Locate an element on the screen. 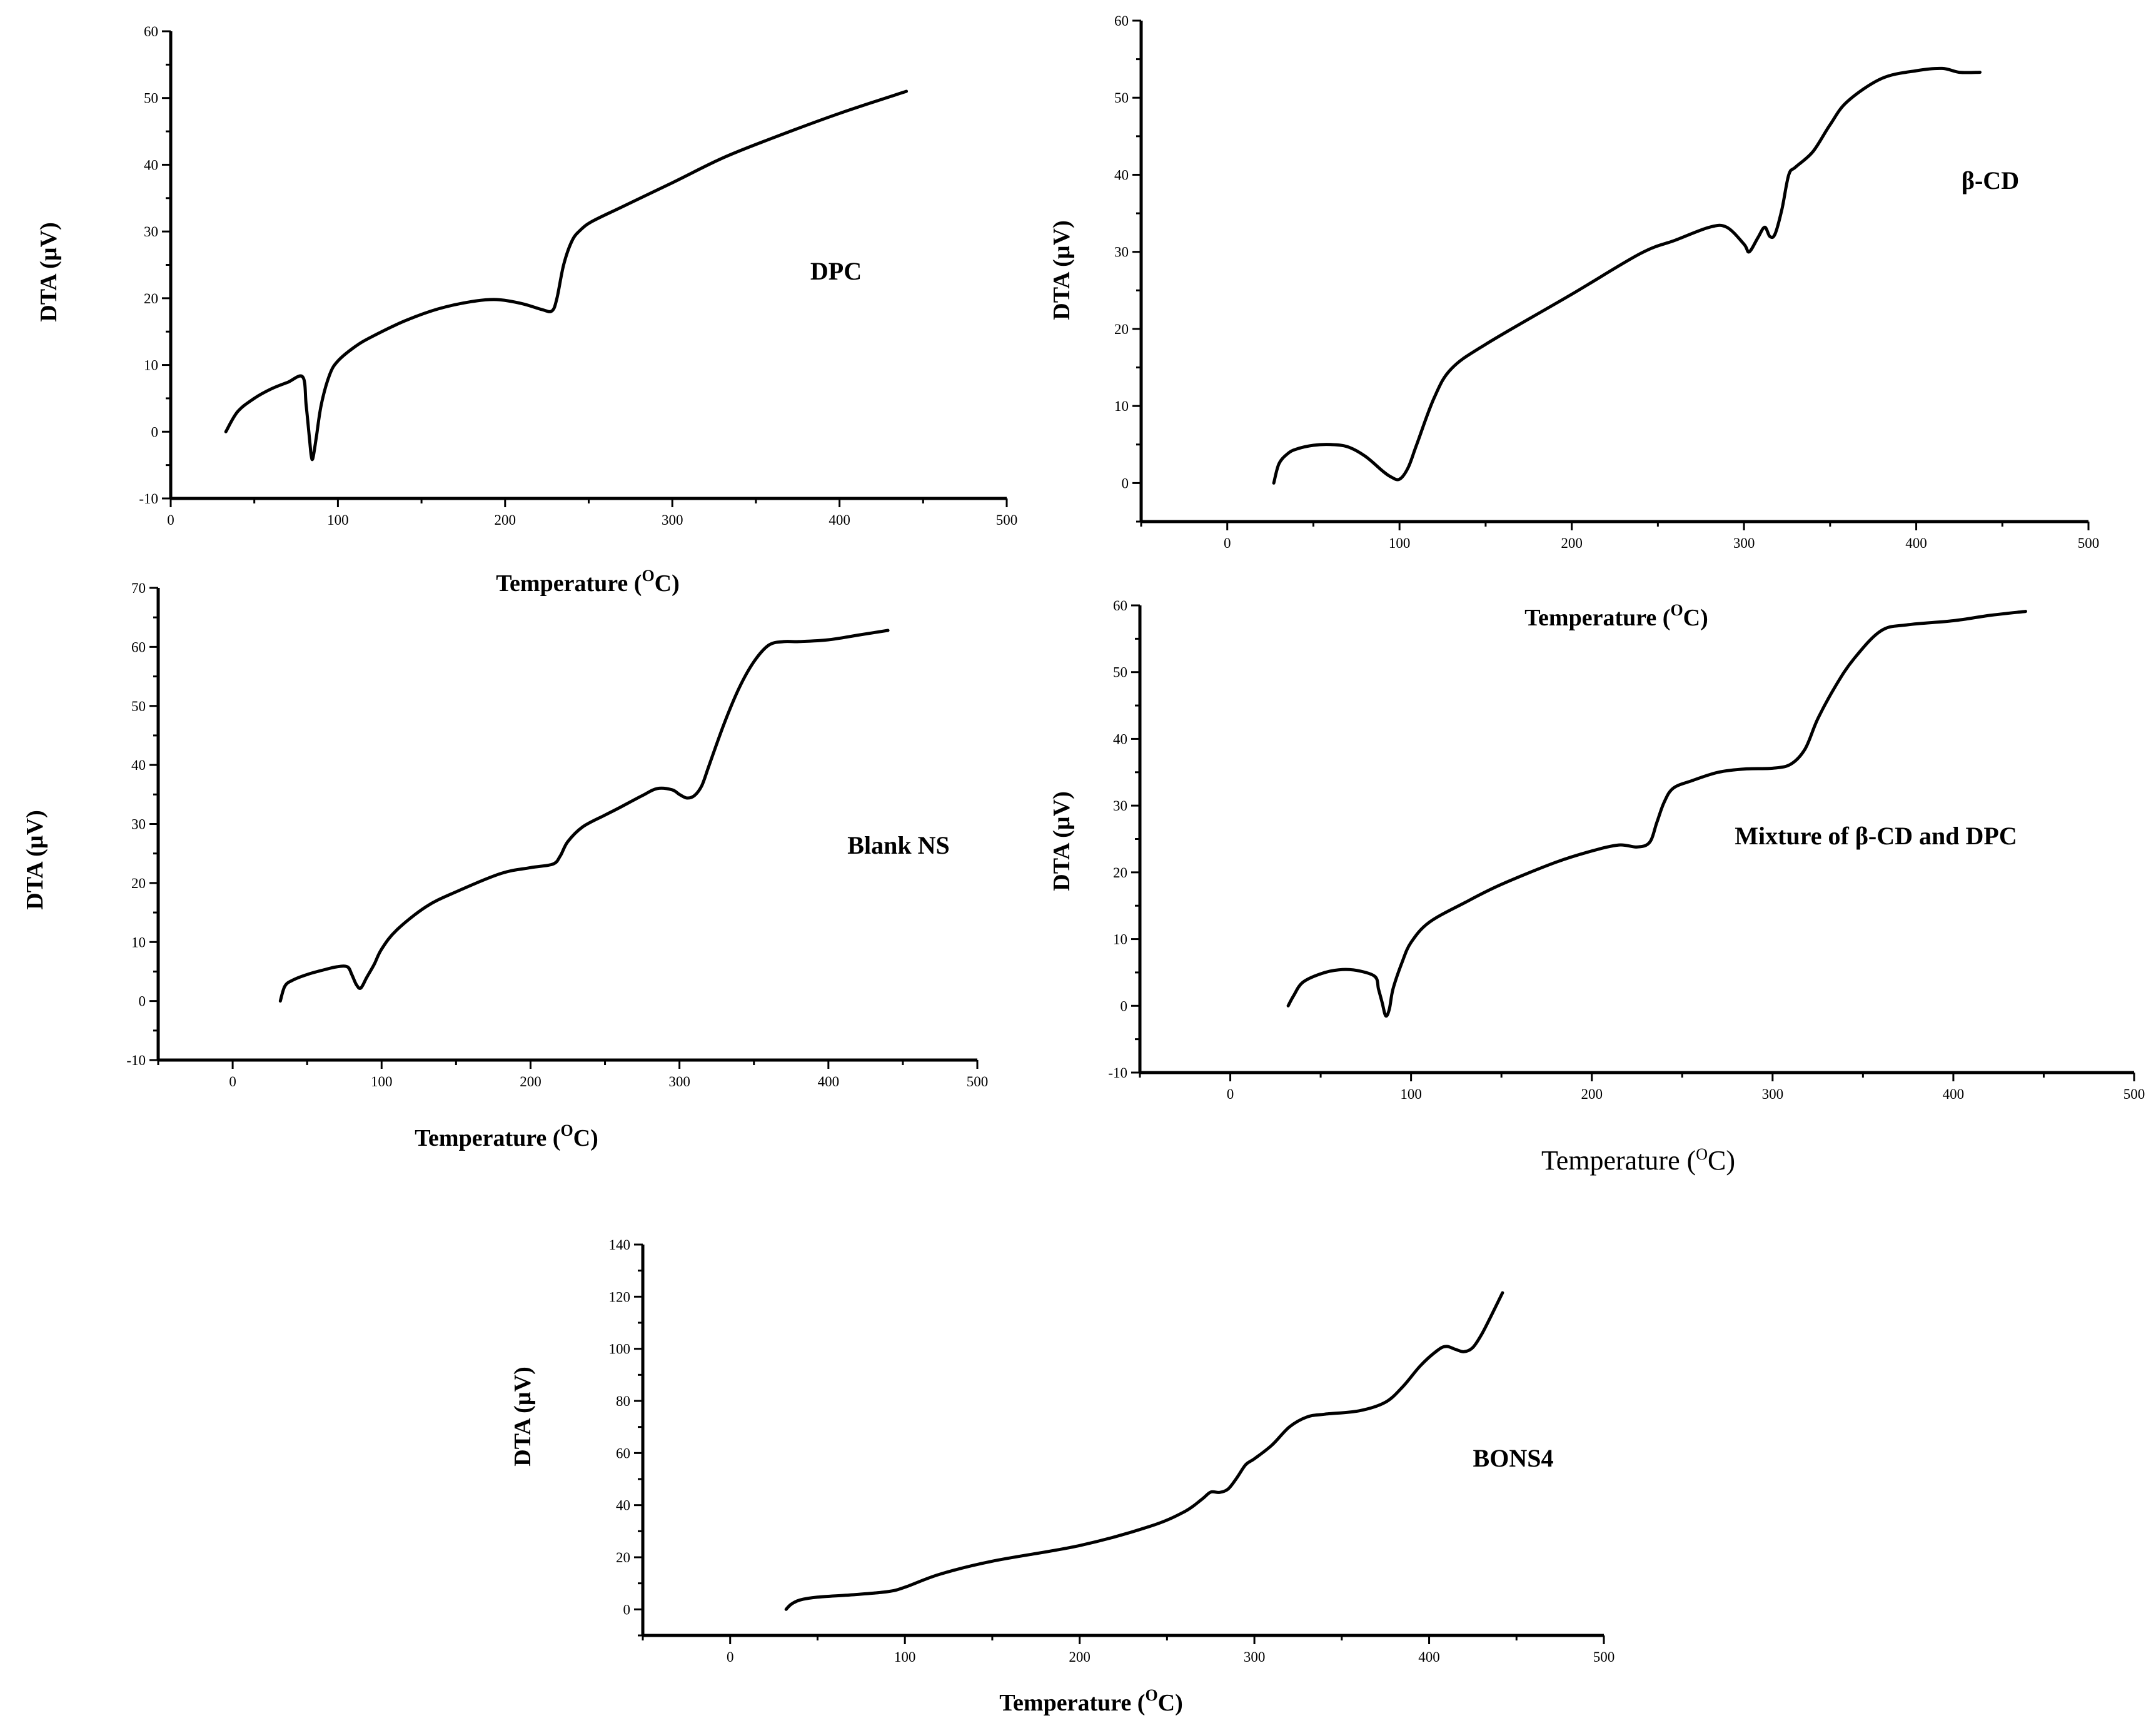 The height and width of the screenshot is (1733, 2156). dta-curve-blank-ns is located at coordinates (584, 816).